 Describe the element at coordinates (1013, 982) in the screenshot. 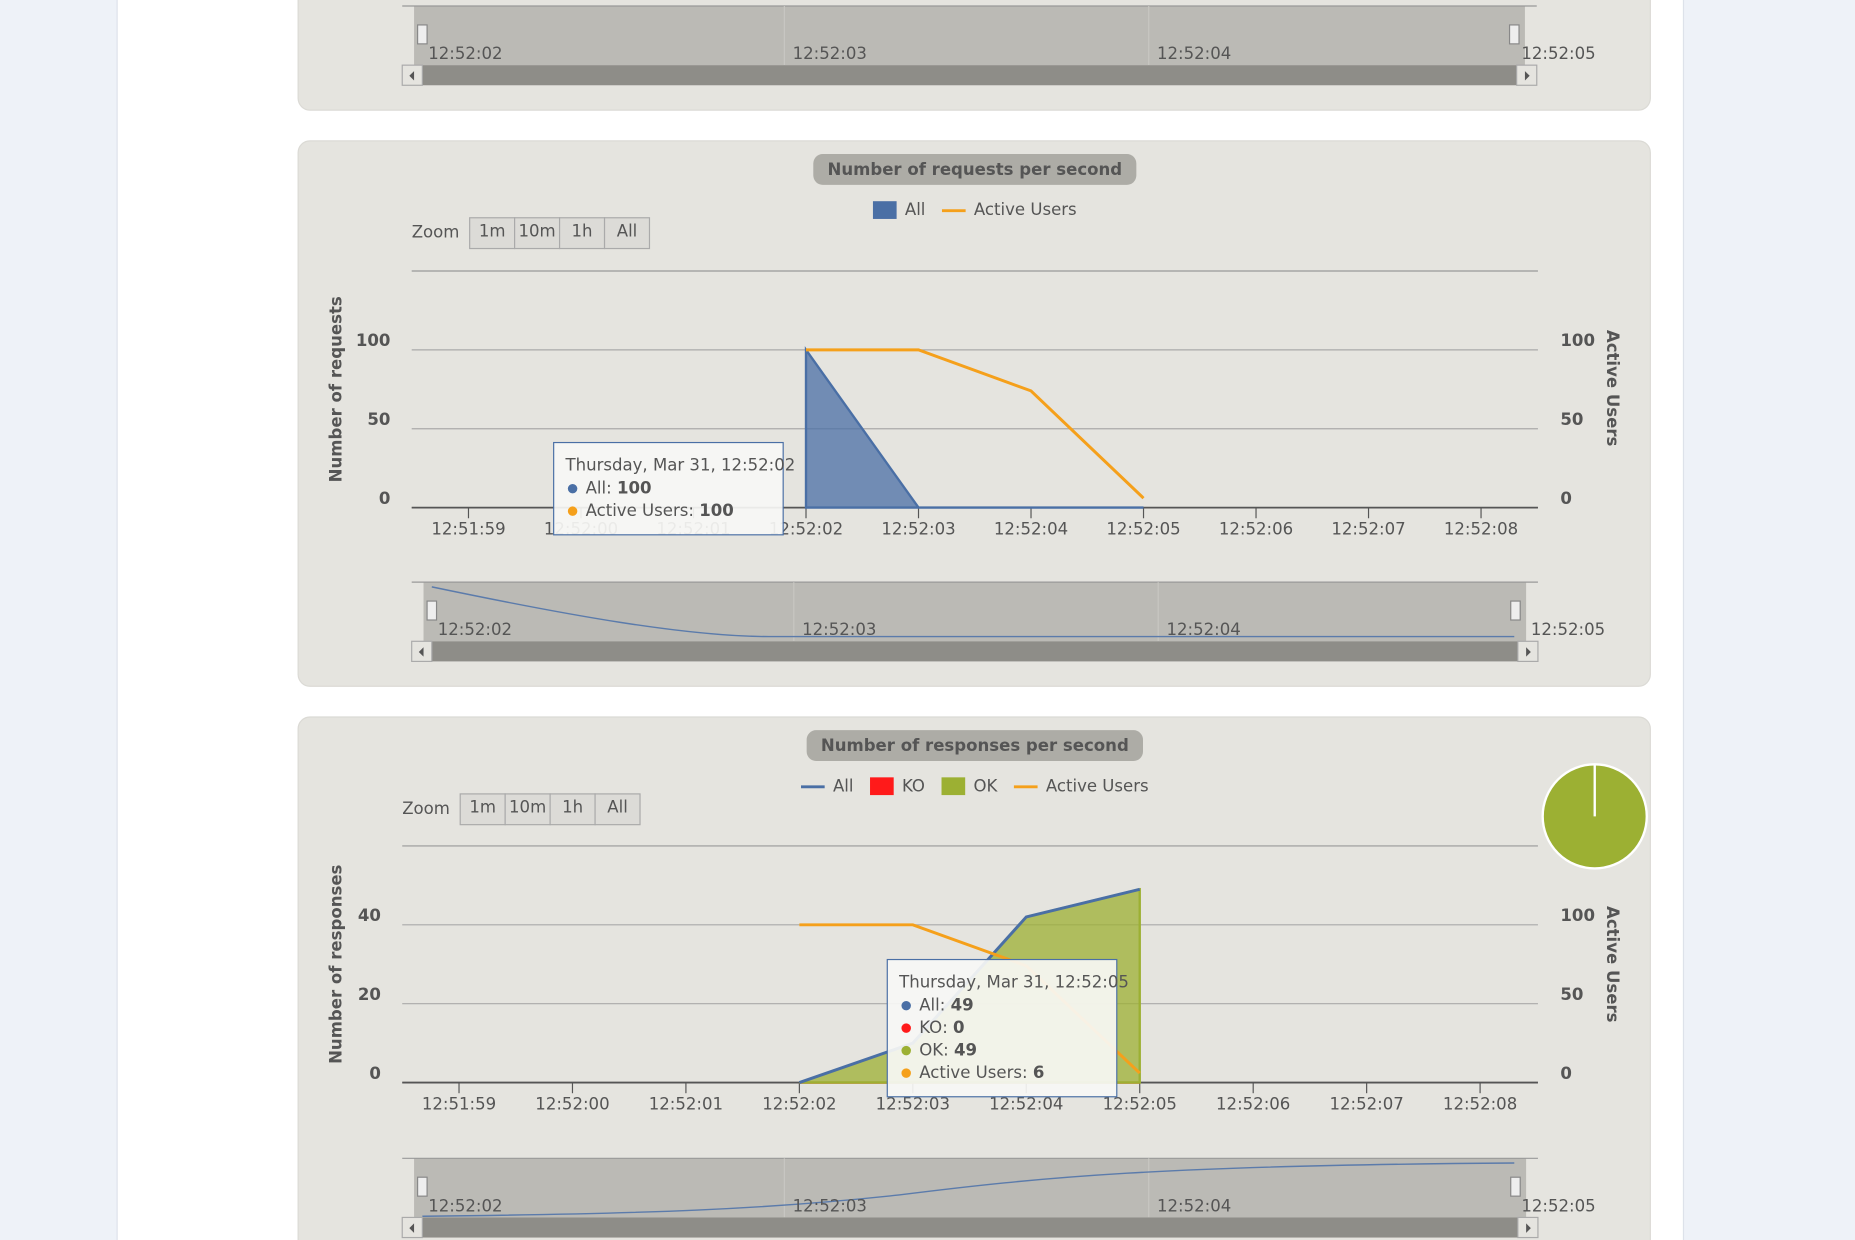

I see `tooltip-header: Thursday, Mar 31, 12:52:05` at that location.